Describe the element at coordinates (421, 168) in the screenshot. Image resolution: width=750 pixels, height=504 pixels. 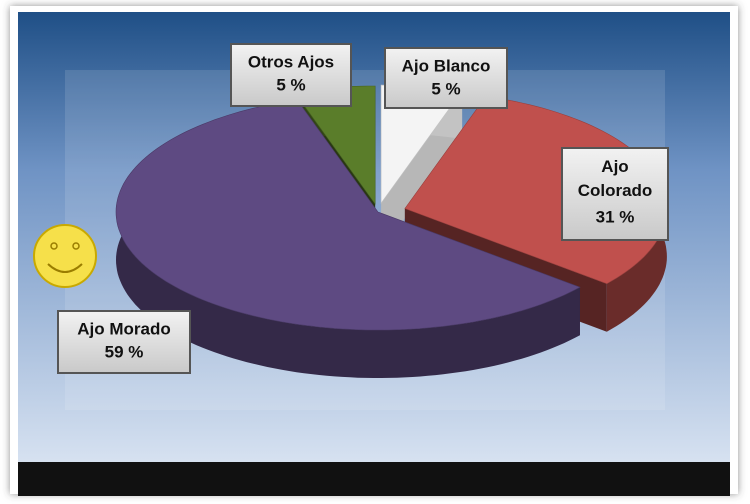
I see `slice` at that location.